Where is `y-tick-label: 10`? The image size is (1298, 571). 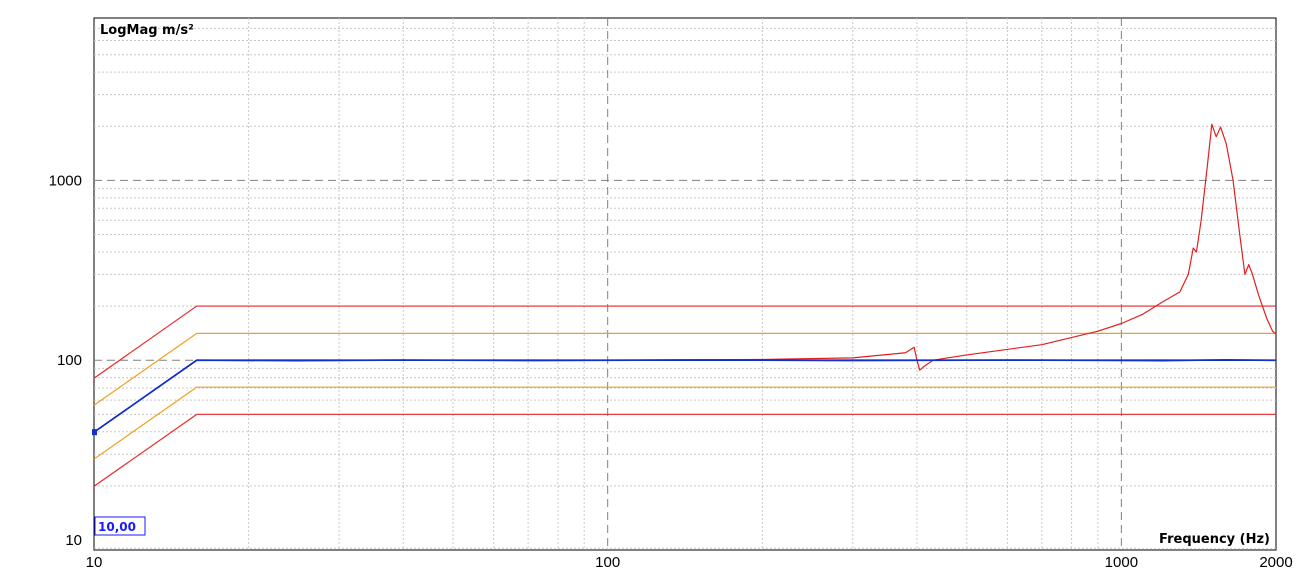 y-tick-label: 10 is located at coordinates (73, 540).